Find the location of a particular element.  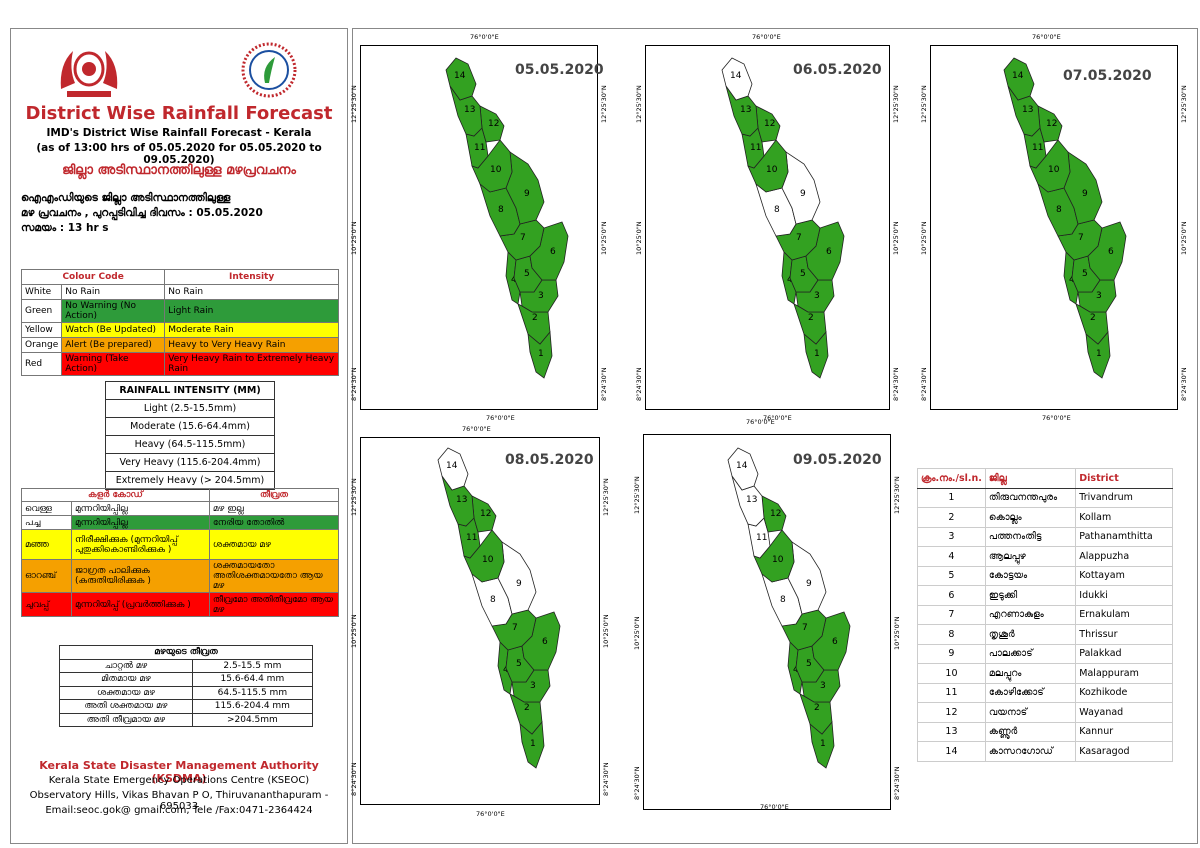

ml-intensity-title: മഴയുടെ തീവ്രത is located at coordinates (186, 652).